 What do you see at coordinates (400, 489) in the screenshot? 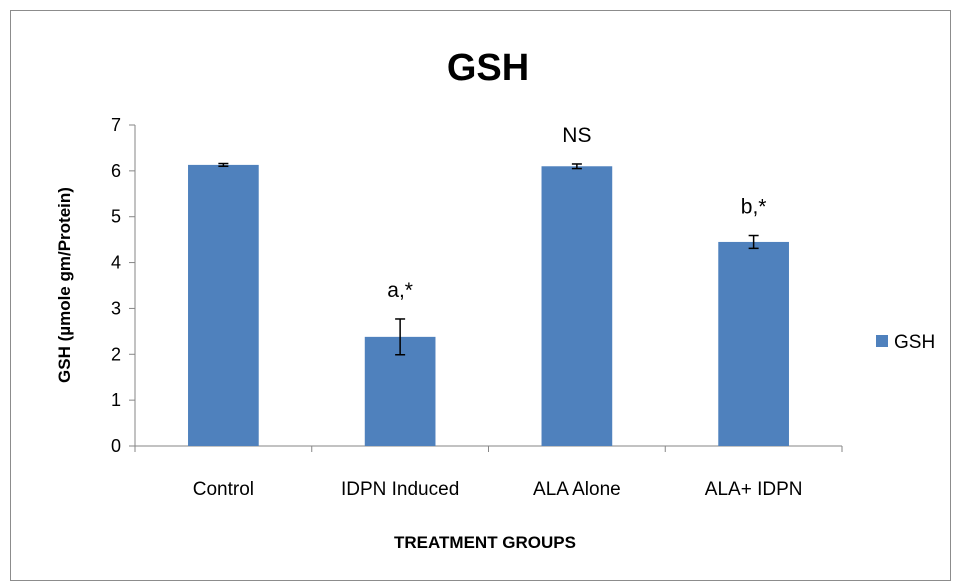
I see `category-label: IDPN Induced` at bounding box center [400, 489].